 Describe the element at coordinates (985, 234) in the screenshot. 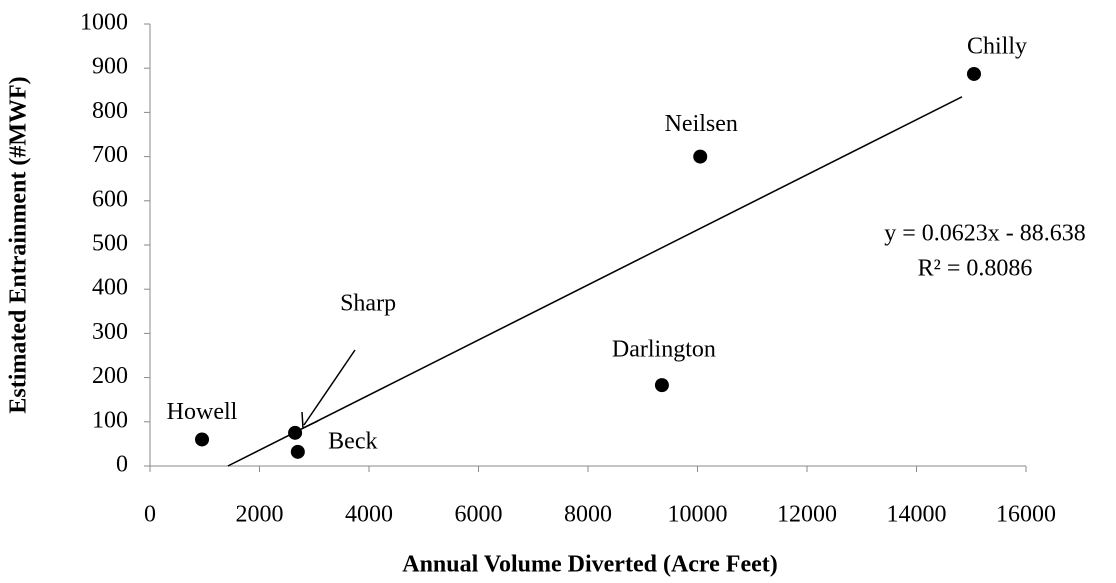

I see `trendline-equation: y = 0.0623x - 88.638` at that location.